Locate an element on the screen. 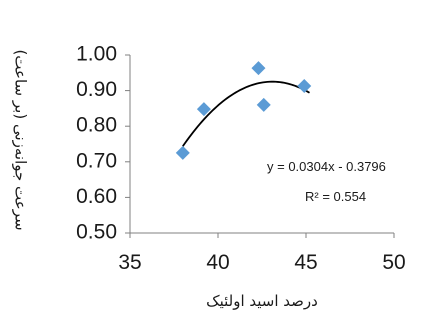 Image resolution: width=444 pixels, height=324 pixels. y-tick-label: 1.00 is located at coordinates (96, 54).